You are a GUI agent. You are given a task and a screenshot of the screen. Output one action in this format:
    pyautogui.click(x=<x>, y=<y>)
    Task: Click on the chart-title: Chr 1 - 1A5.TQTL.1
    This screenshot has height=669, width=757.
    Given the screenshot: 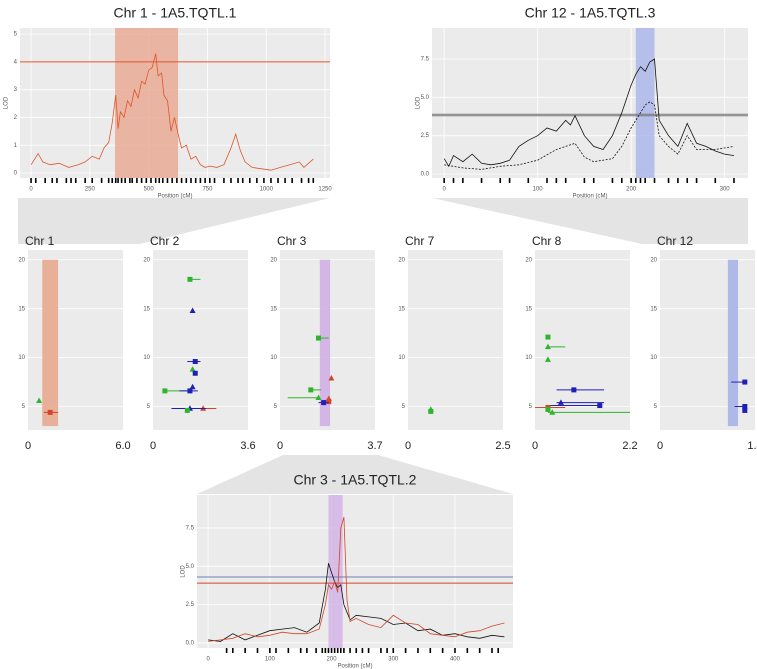 What is the action you would take?
    pyautogui.click(x=175, y=13)
    